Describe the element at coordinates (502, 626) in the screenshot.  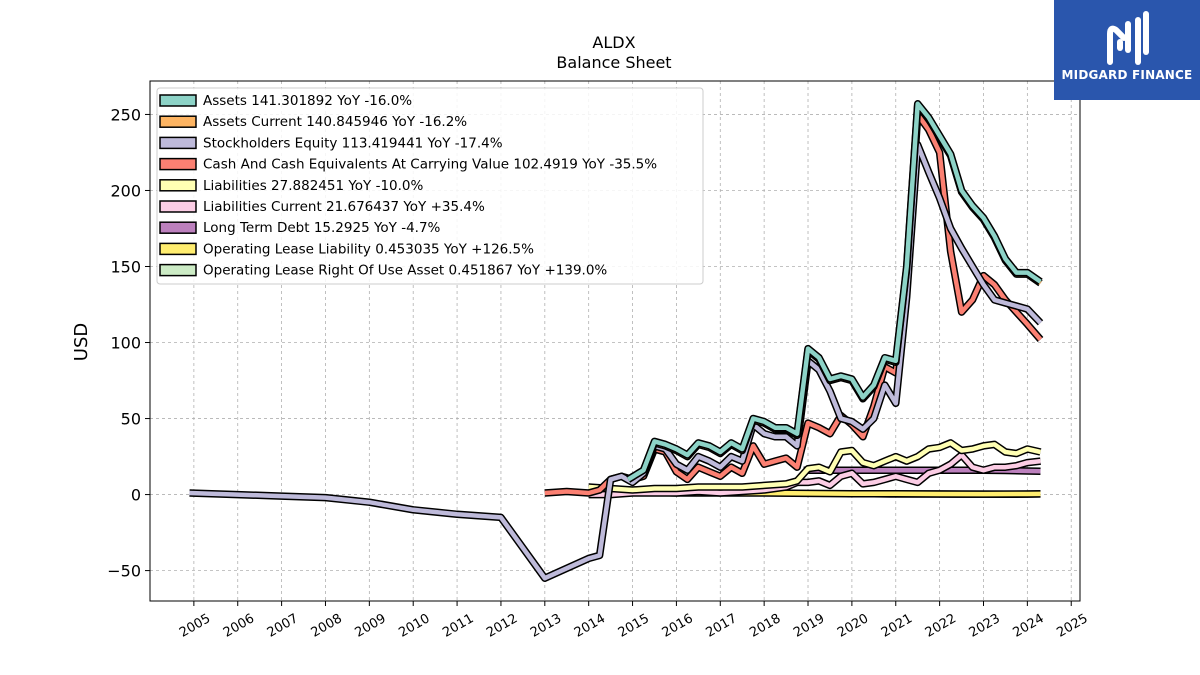
I see `x-tick-label: 2012` at that location.